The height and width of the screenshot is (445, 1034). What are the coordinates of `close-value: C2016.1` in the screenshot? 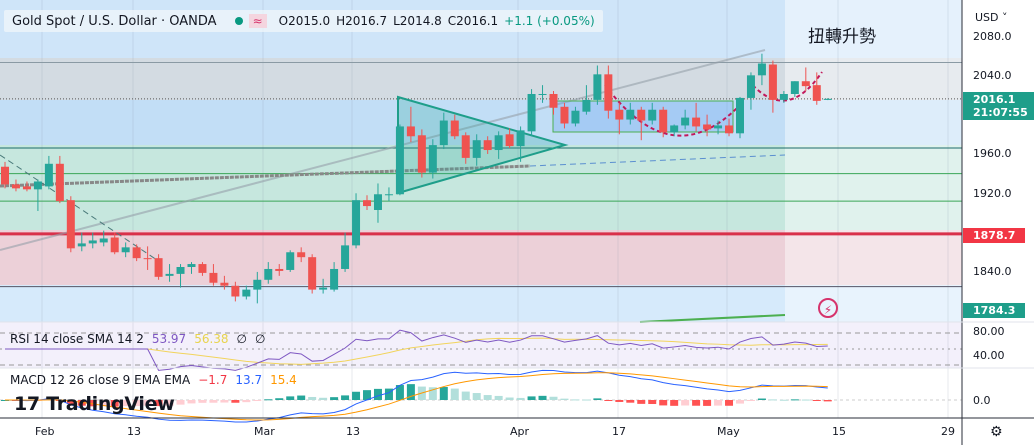 It's located at (473, 21).